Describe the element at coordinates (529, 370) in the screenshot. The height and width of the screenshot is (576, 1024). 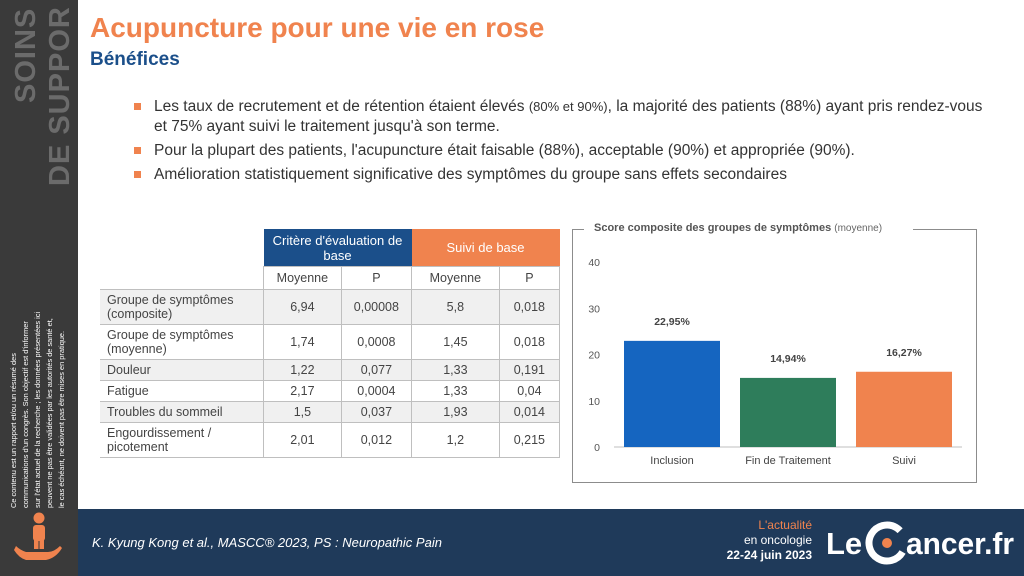
I see `table-cell: 0,191` at that location.